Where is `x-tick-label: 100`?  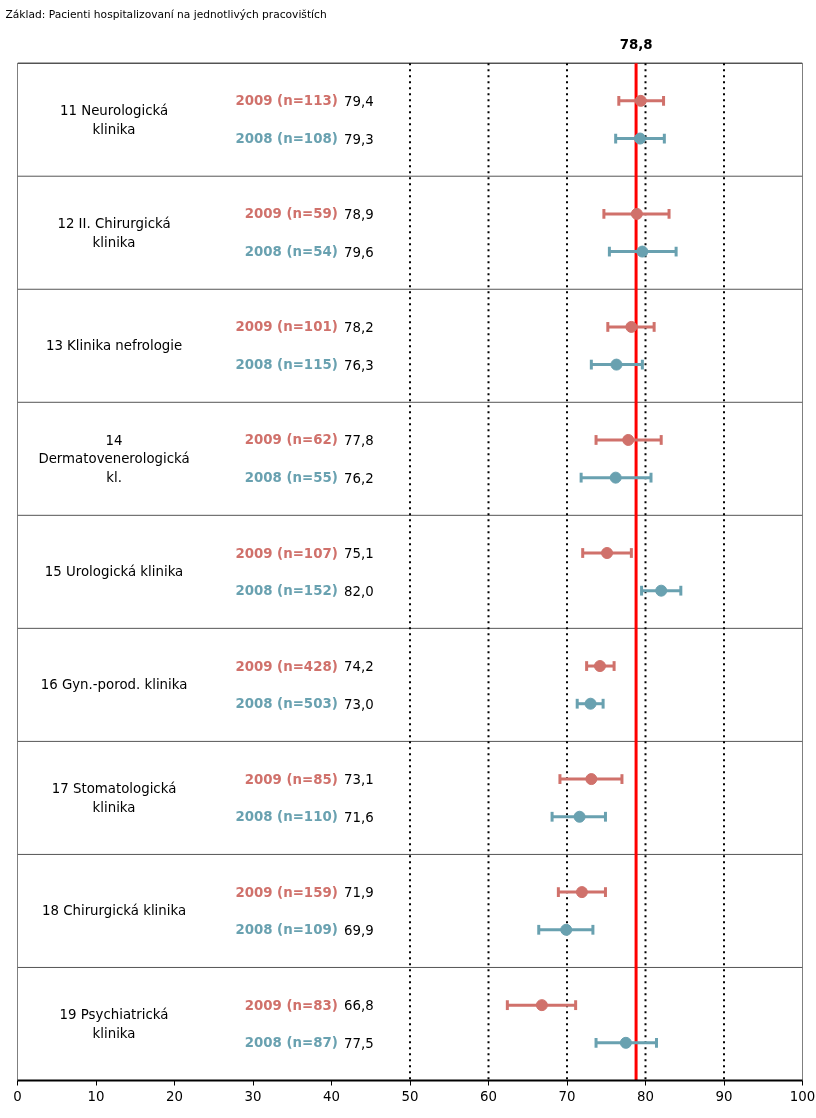 x-tick-label: 100 is located at coordinates (802, 1096).